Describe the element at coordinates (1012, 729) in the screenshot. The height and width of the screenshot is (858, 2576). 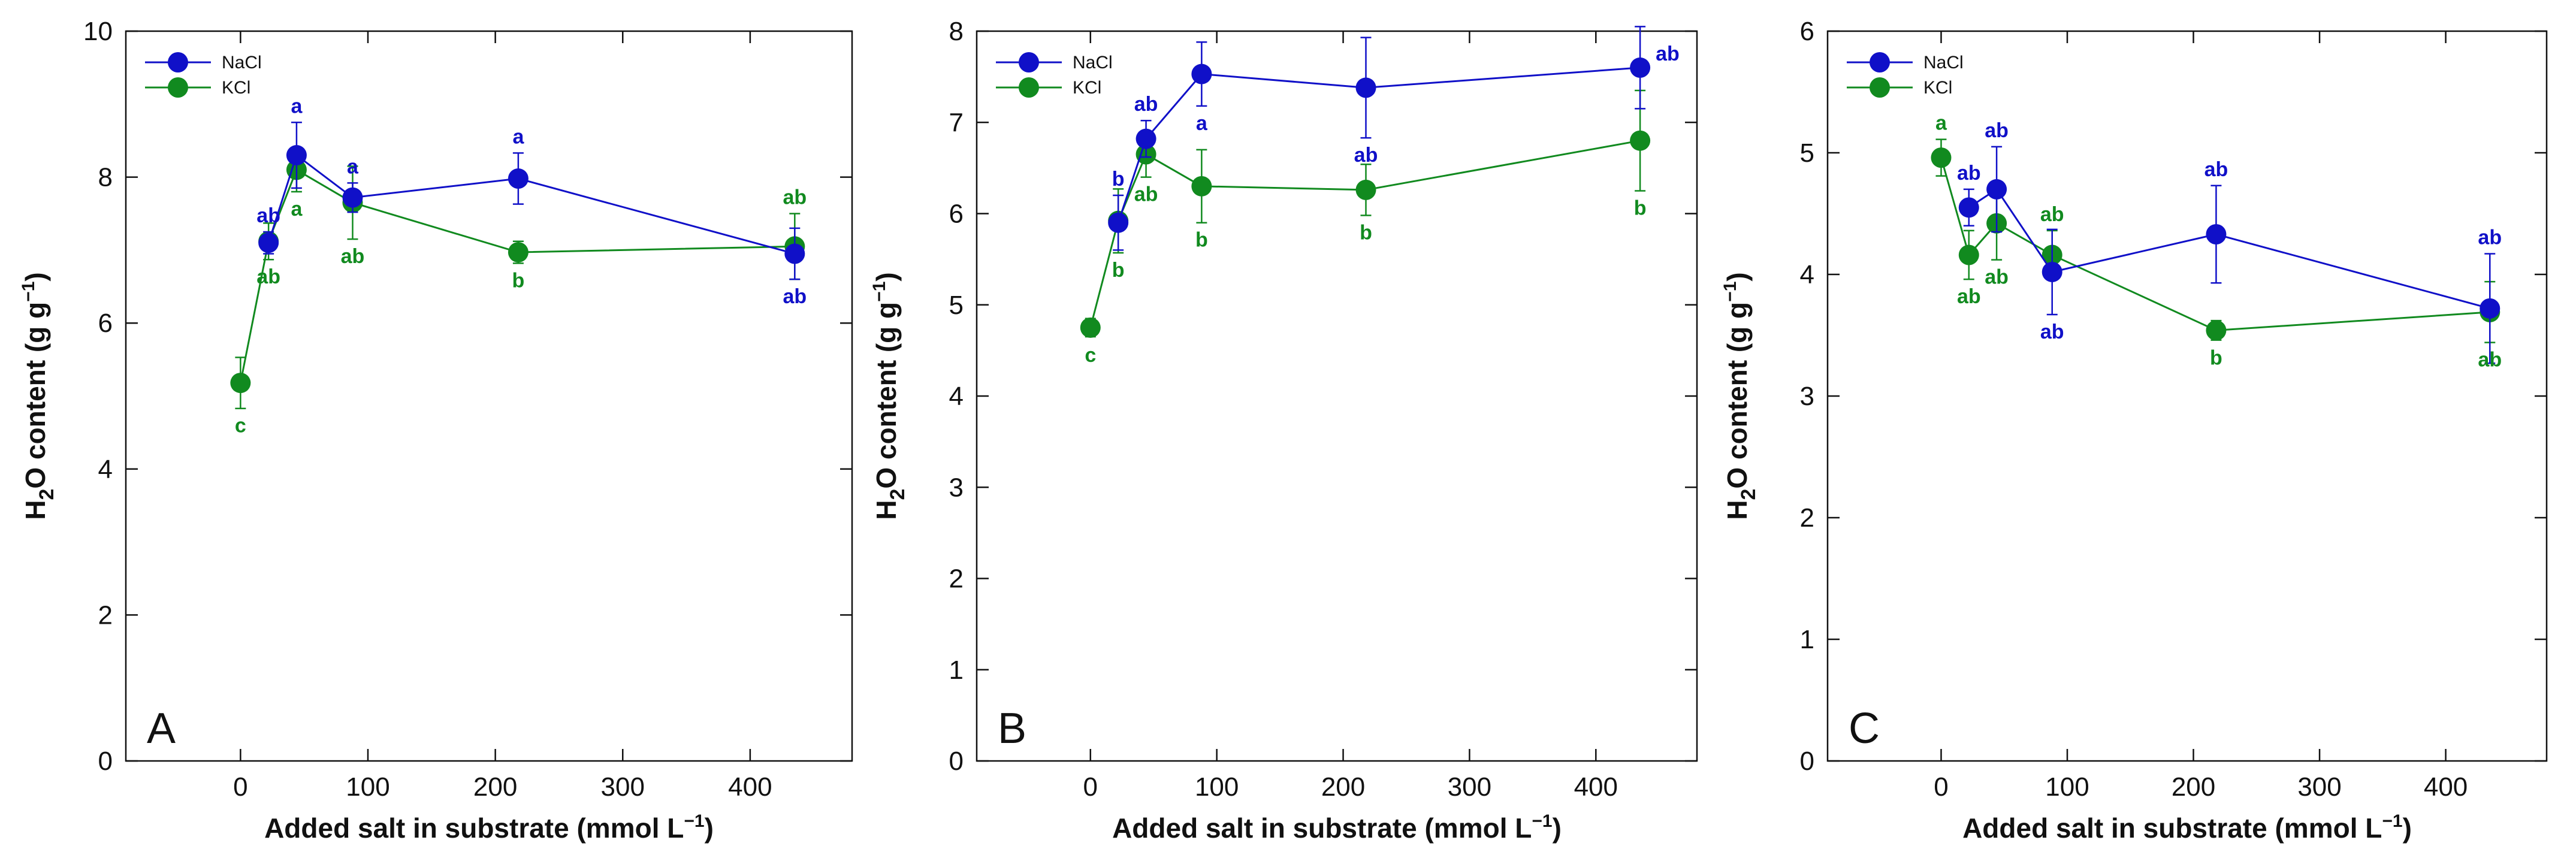
I see `panel-letter: B` at that location.